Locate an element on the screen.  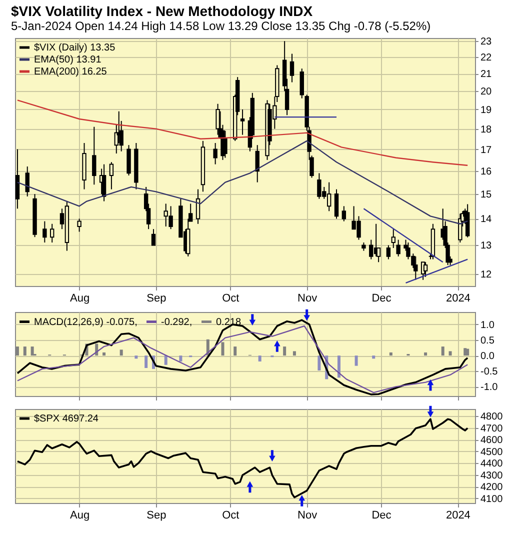
y-tick-label: 17 is located at coordinates (486, 150).